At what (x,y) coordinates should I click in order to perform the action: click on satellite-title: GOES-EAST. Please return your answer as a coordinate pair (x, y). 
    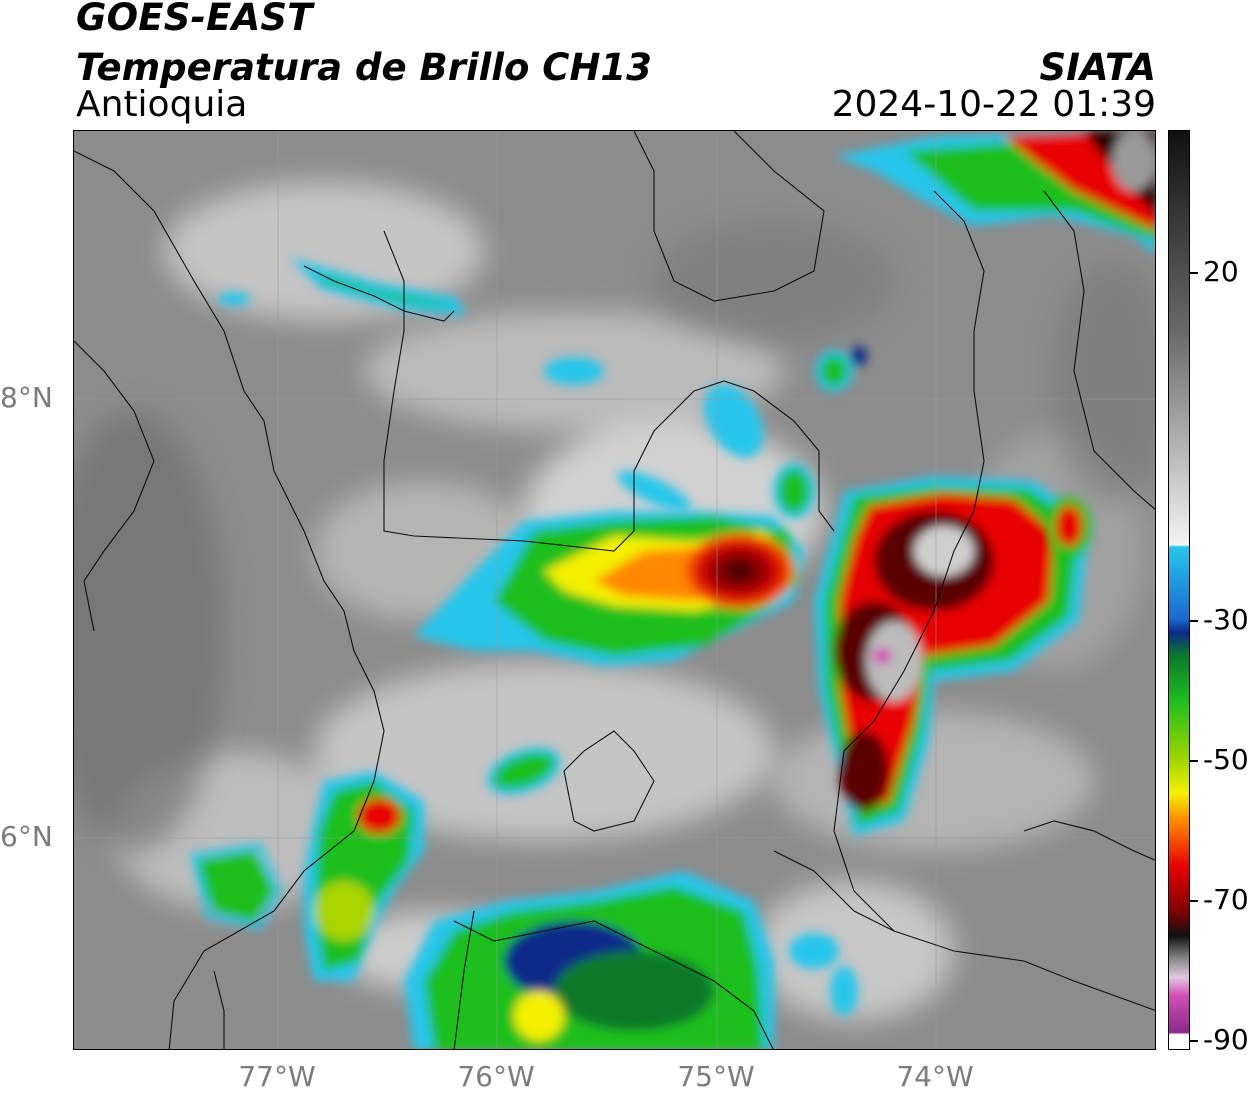
    Looking at the image, I should click on (194, 19).